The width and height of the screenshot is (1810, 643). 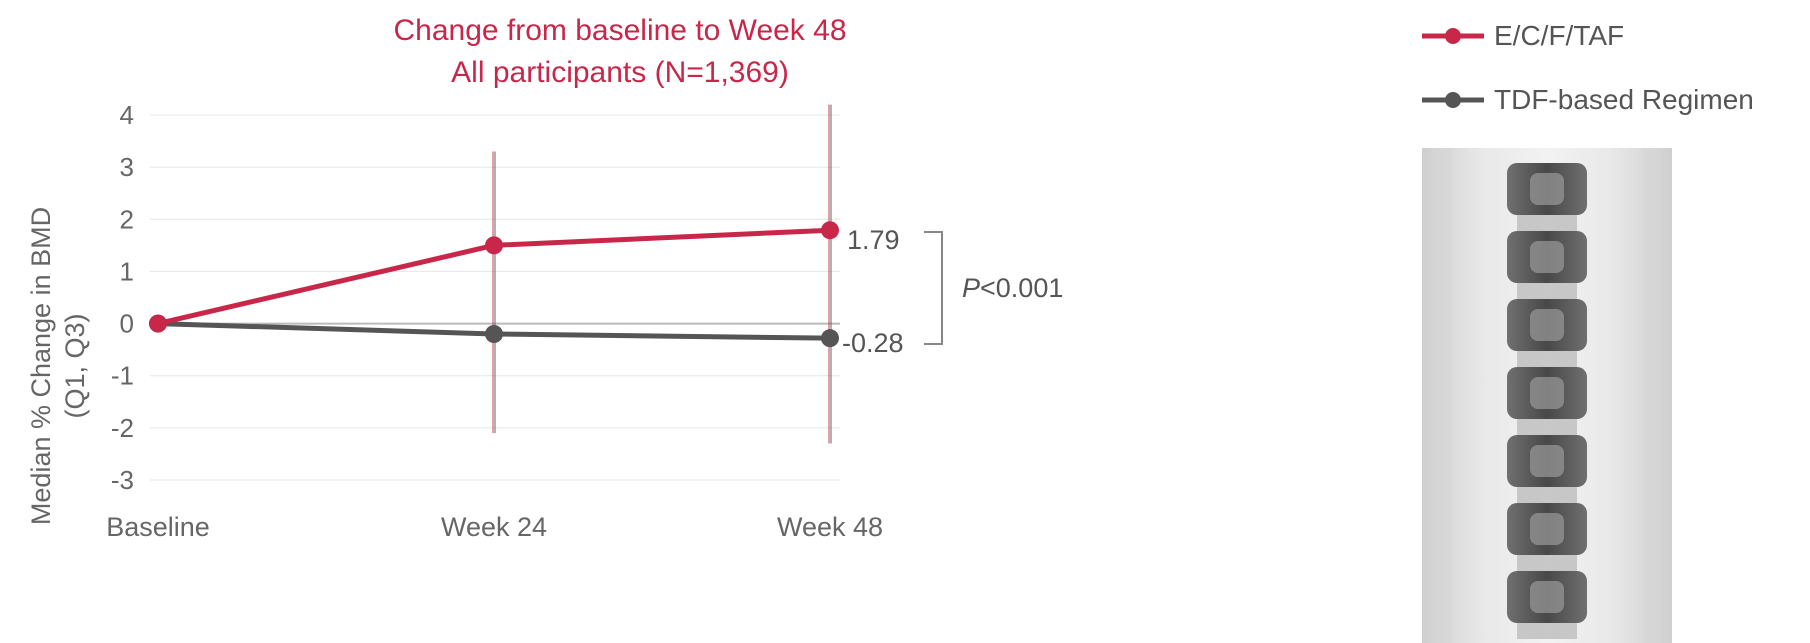 What do you see at coordinates (1559, 35) in the screenshot?
I see `legend-label-ecftaf: E/C/F/TAF` at bounding box center [1559, 35].